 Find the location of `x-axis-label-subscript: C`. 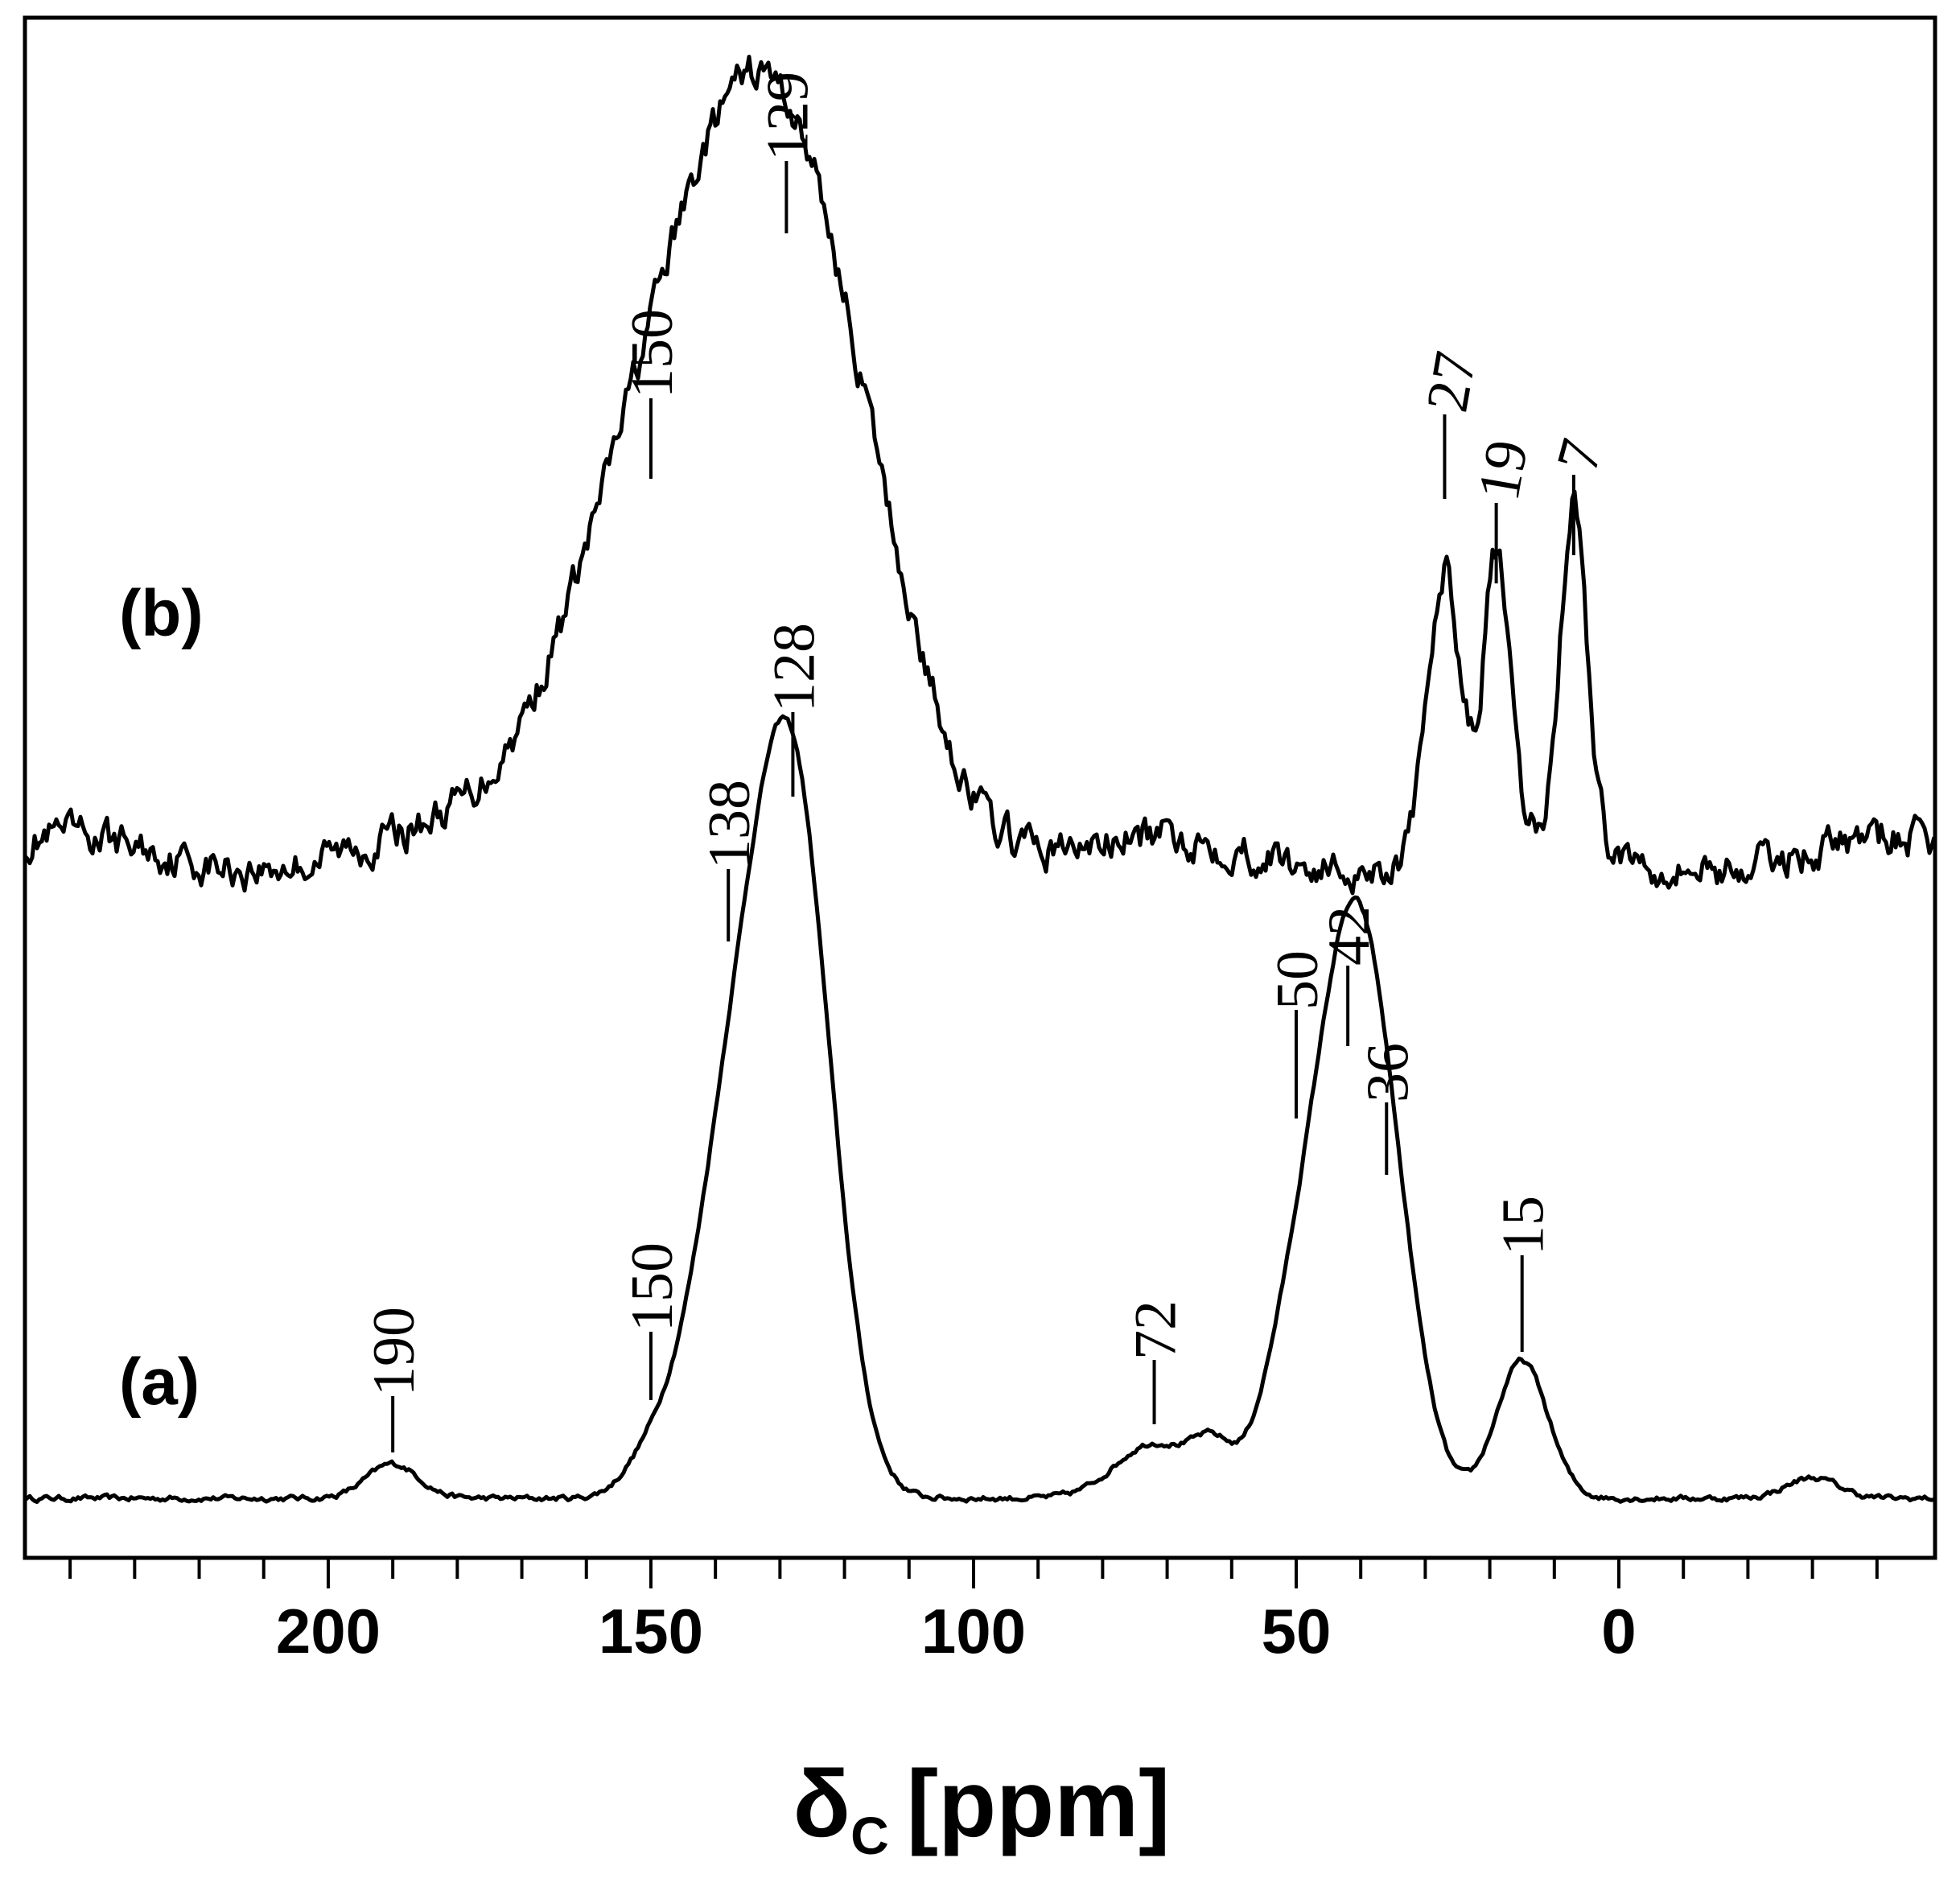

x-axis-label-subscript: C is located at coordinates (870, 1835).